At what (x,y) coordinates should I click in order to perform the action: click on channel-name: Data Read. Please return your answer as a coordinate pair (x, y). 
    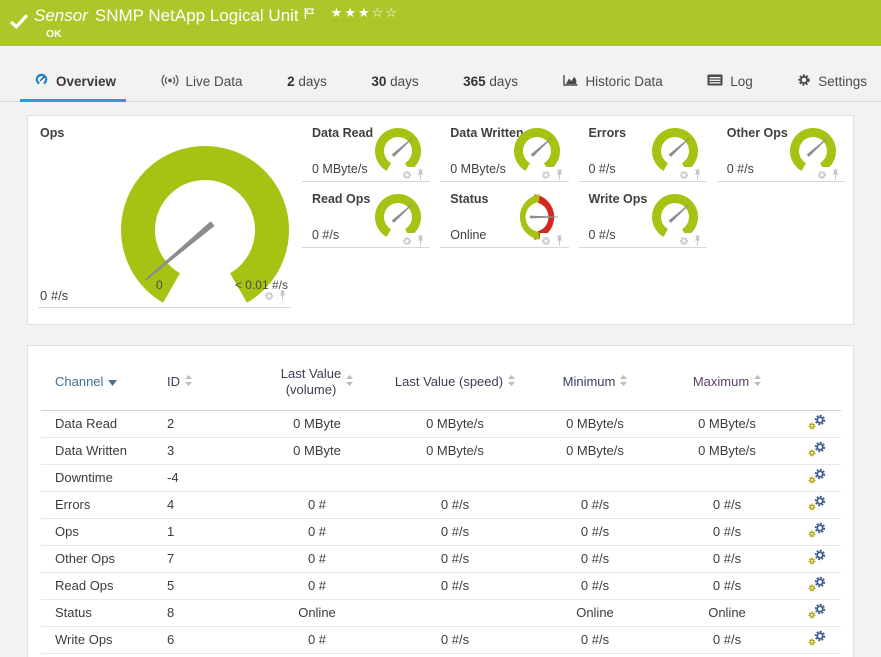
    Looking at the image, I should click on (102, 424).